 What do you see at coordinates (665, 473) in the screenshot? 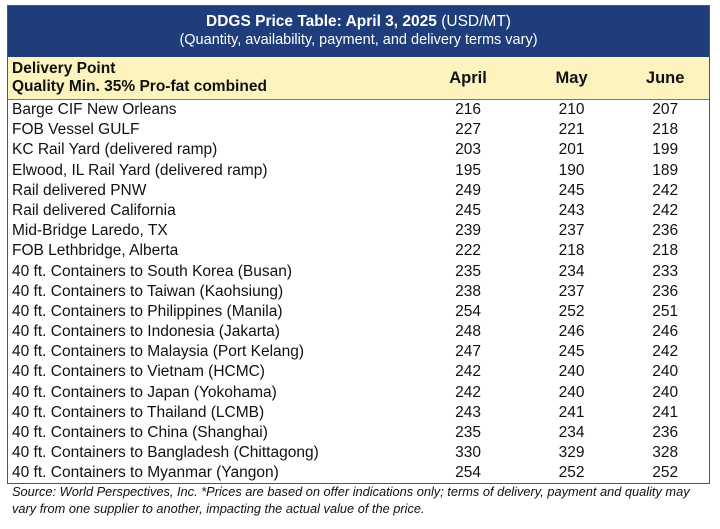
I see `cell-june: 252` at bounding box center [665, 473].